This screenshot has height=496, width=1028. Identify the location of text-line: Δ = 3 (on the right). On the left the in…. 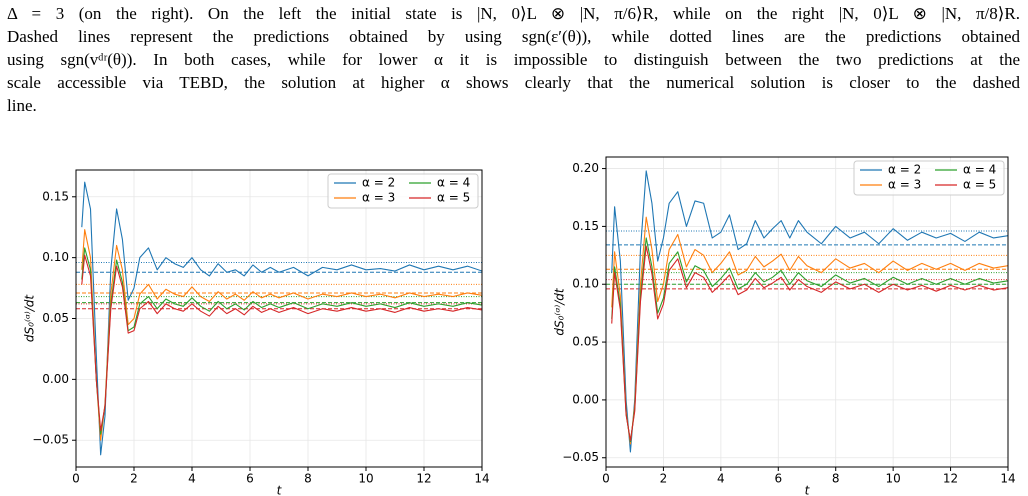
(513, 13).